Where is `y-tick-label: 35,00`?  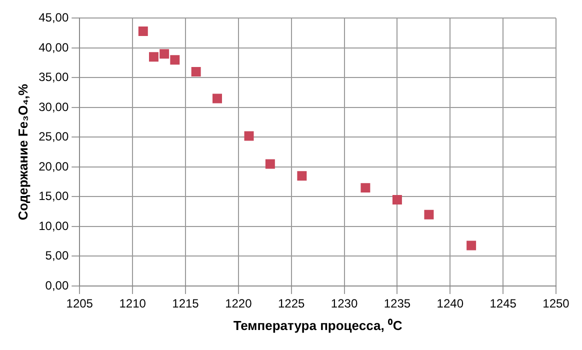
y-tick-label: 35,00 is located at coordinates (53, 77).